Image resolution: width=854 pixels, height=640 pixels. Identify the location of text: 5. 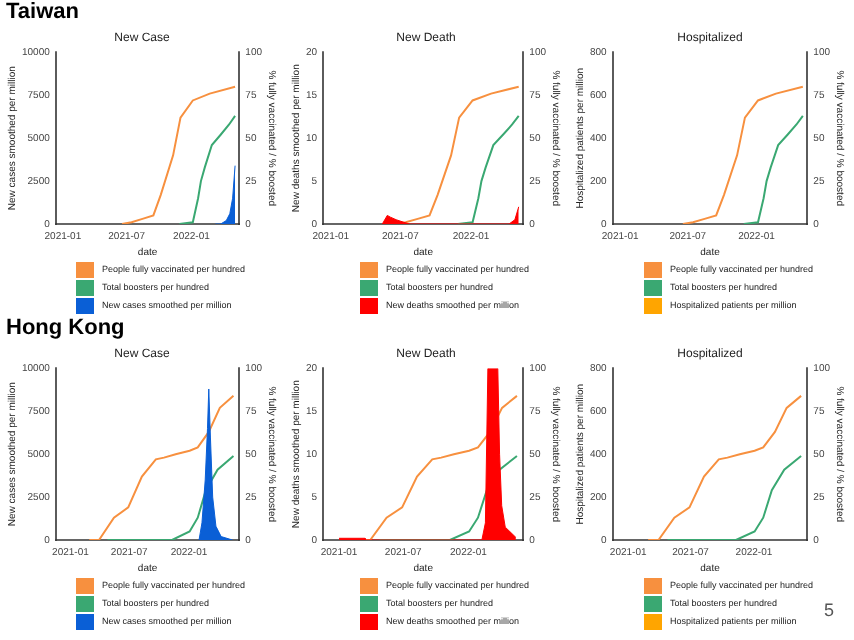
(829, 610).